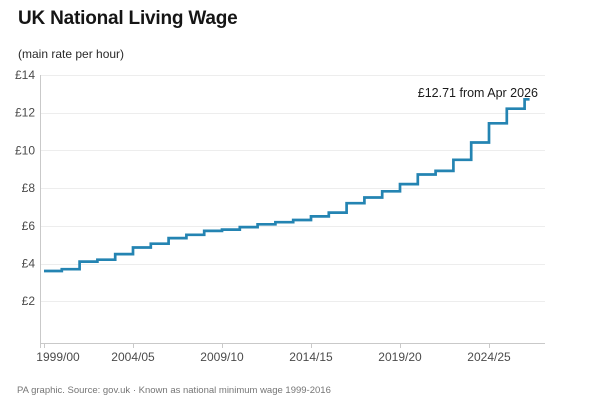  Describe the element at coordinates (311, 357) in the screenshot. I see `x-axis-tick-label: 2014/15` at that location.